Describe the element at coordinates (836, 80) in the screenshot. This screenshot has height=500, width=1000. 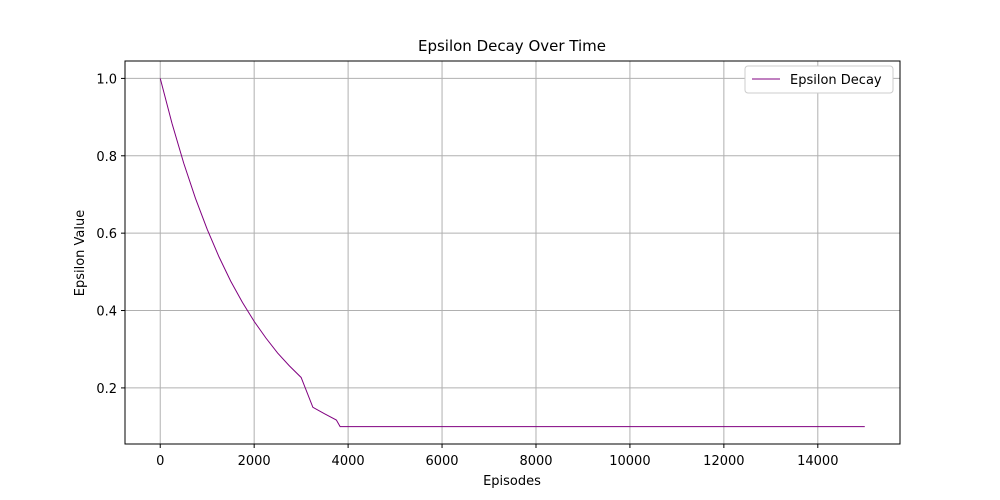
I see `legend-label: Epsilon Decay` at that location.